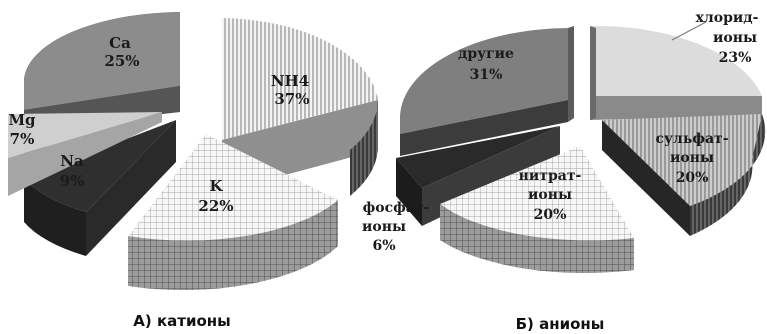  I want to click on label-sulfat-line-1: сульфат-, so click(691, 139).